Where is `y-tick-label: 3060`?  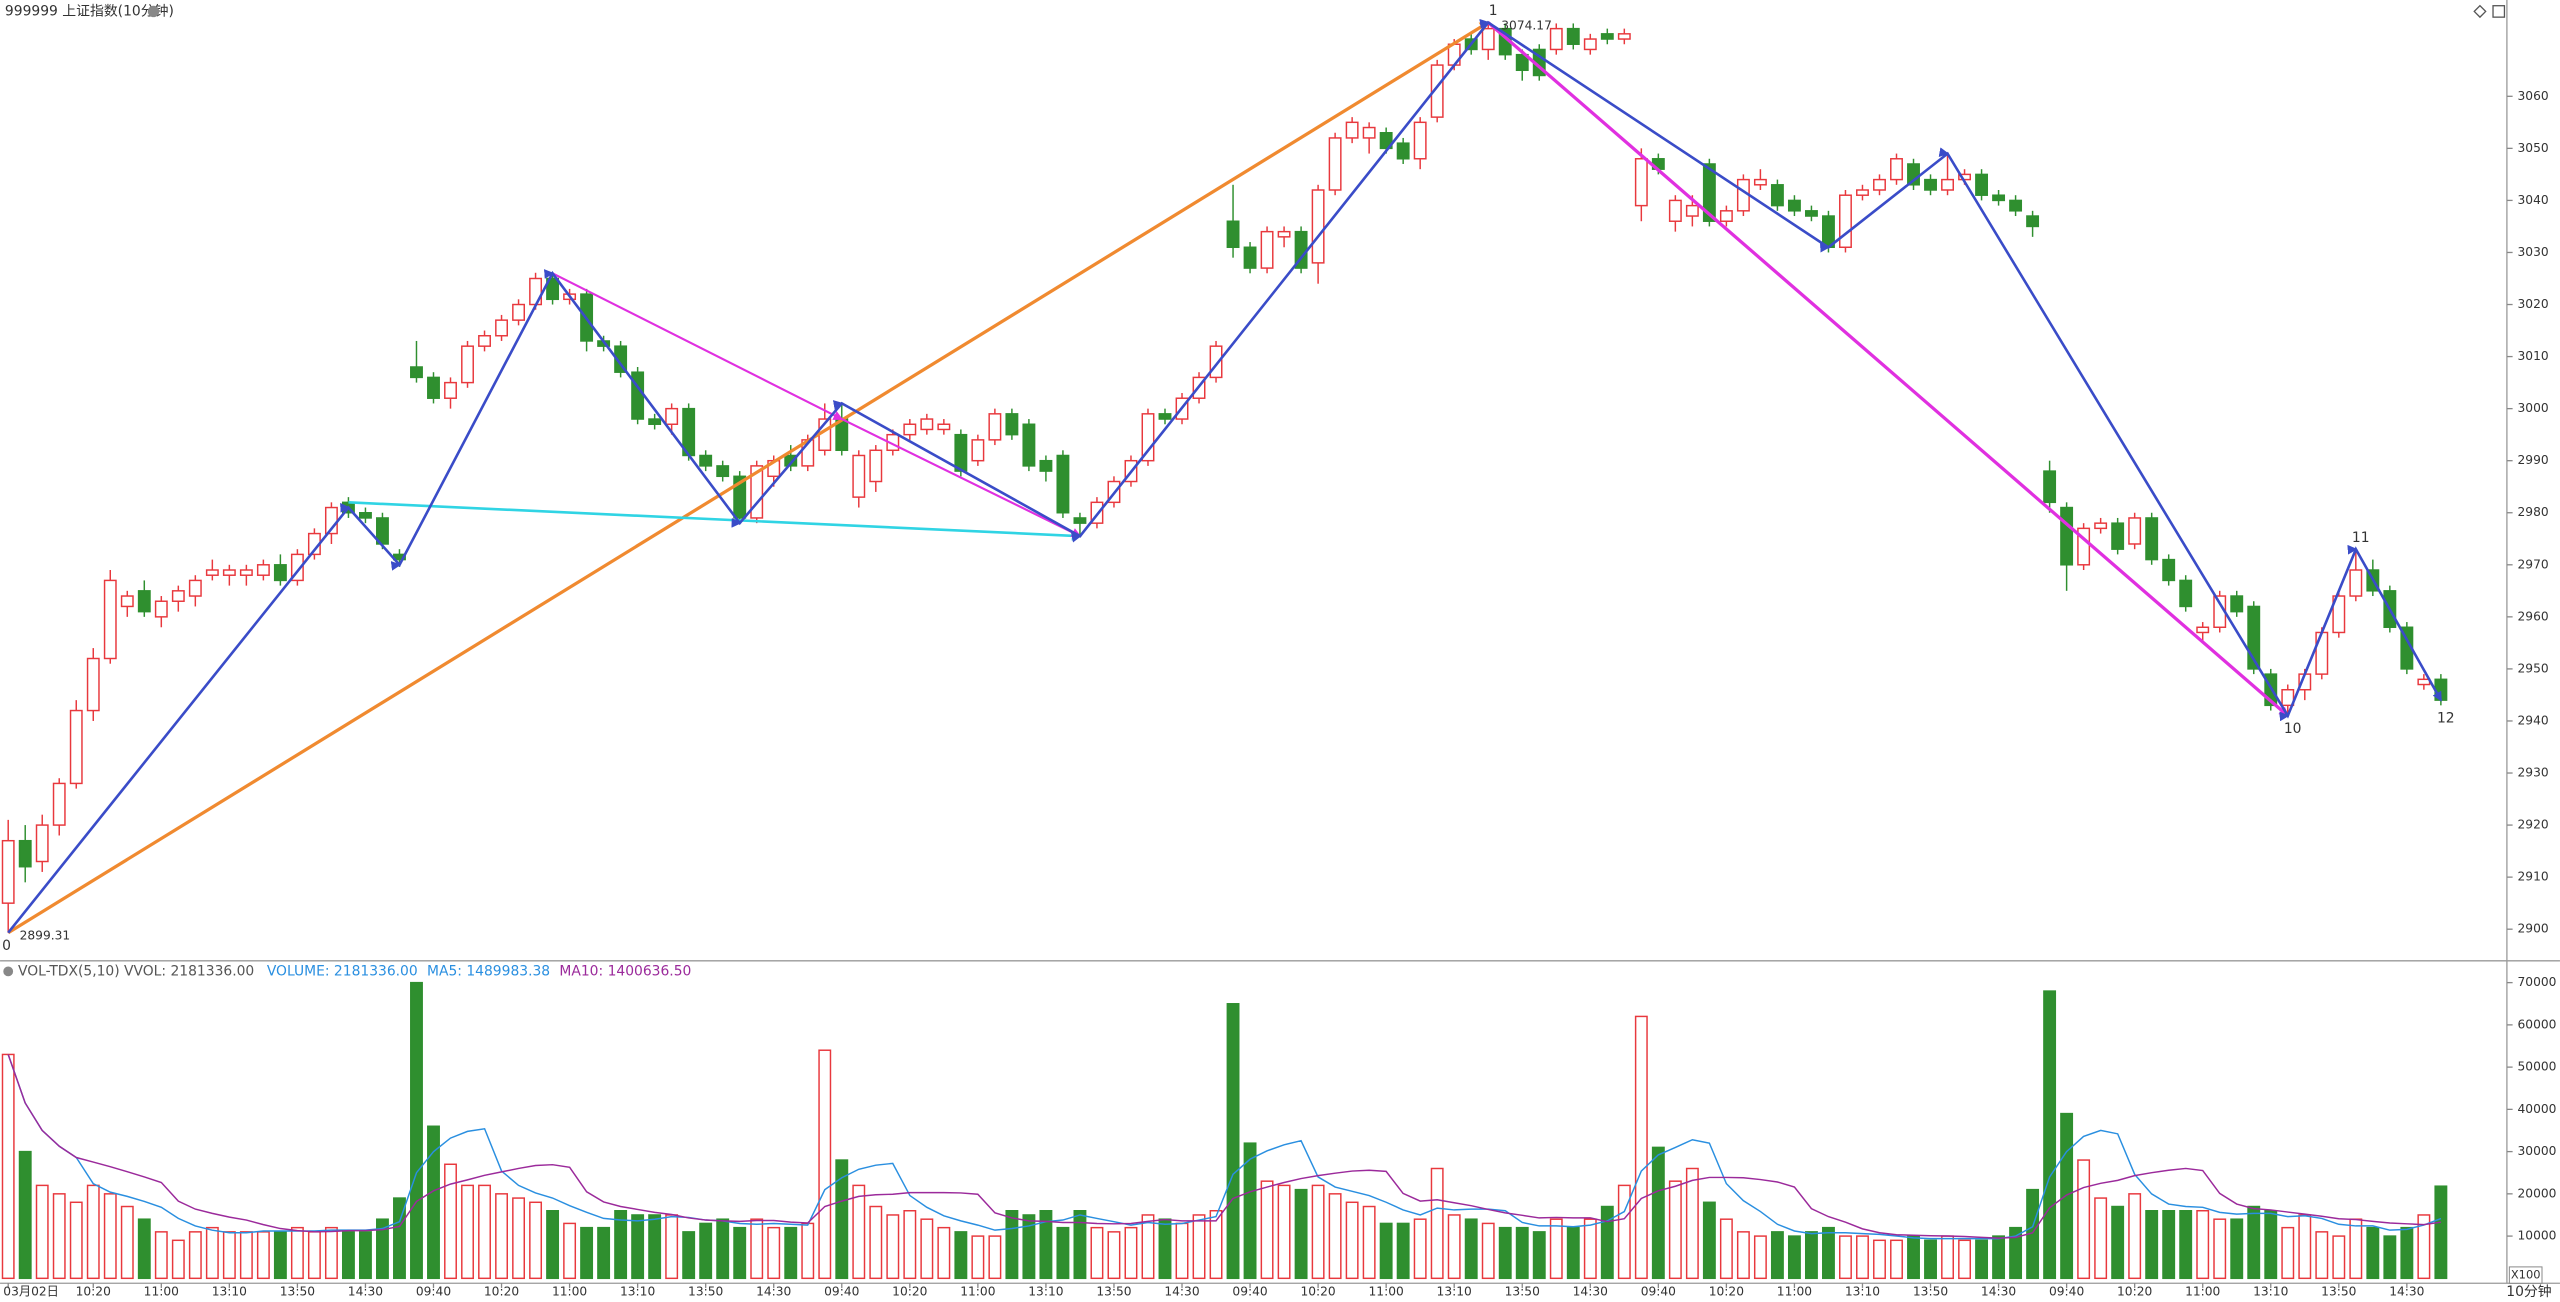
y-tick-label: 3060 is located at coordinates (2533, 96).